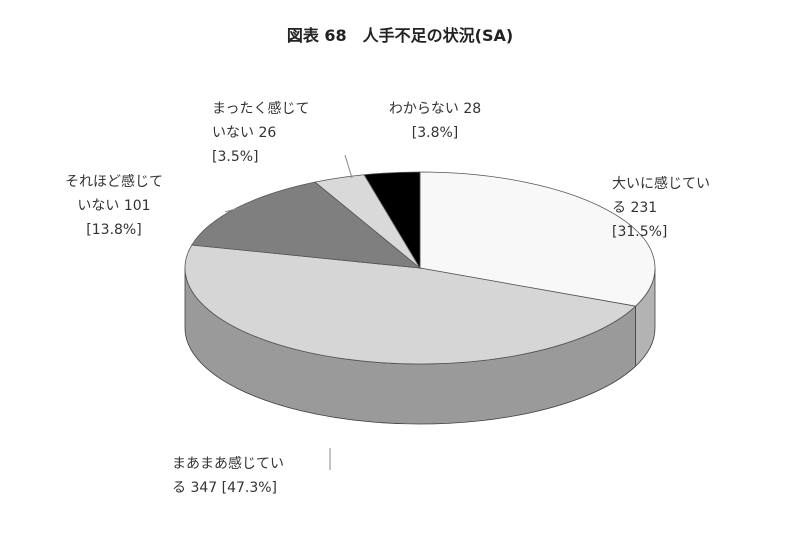  I want to click on category-label: まあまあ感じている, so click(228, 476).